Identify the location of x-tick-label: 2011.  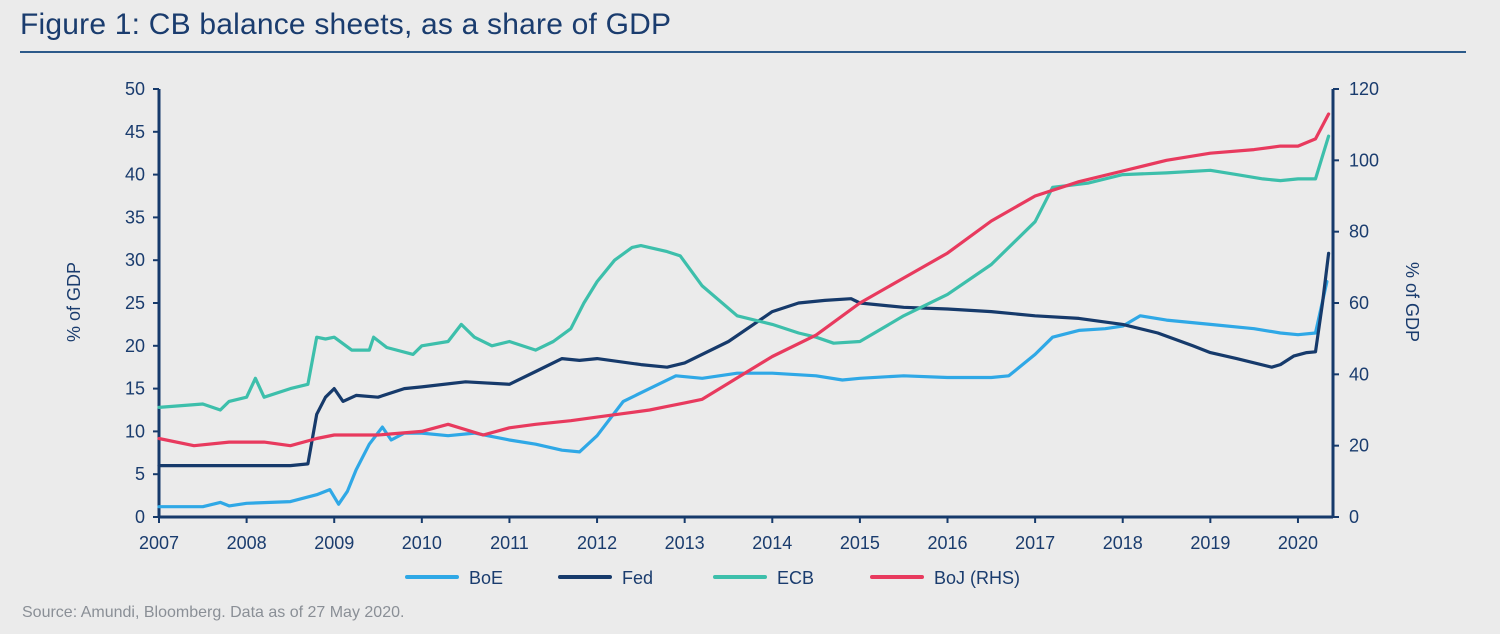
(509, 543).